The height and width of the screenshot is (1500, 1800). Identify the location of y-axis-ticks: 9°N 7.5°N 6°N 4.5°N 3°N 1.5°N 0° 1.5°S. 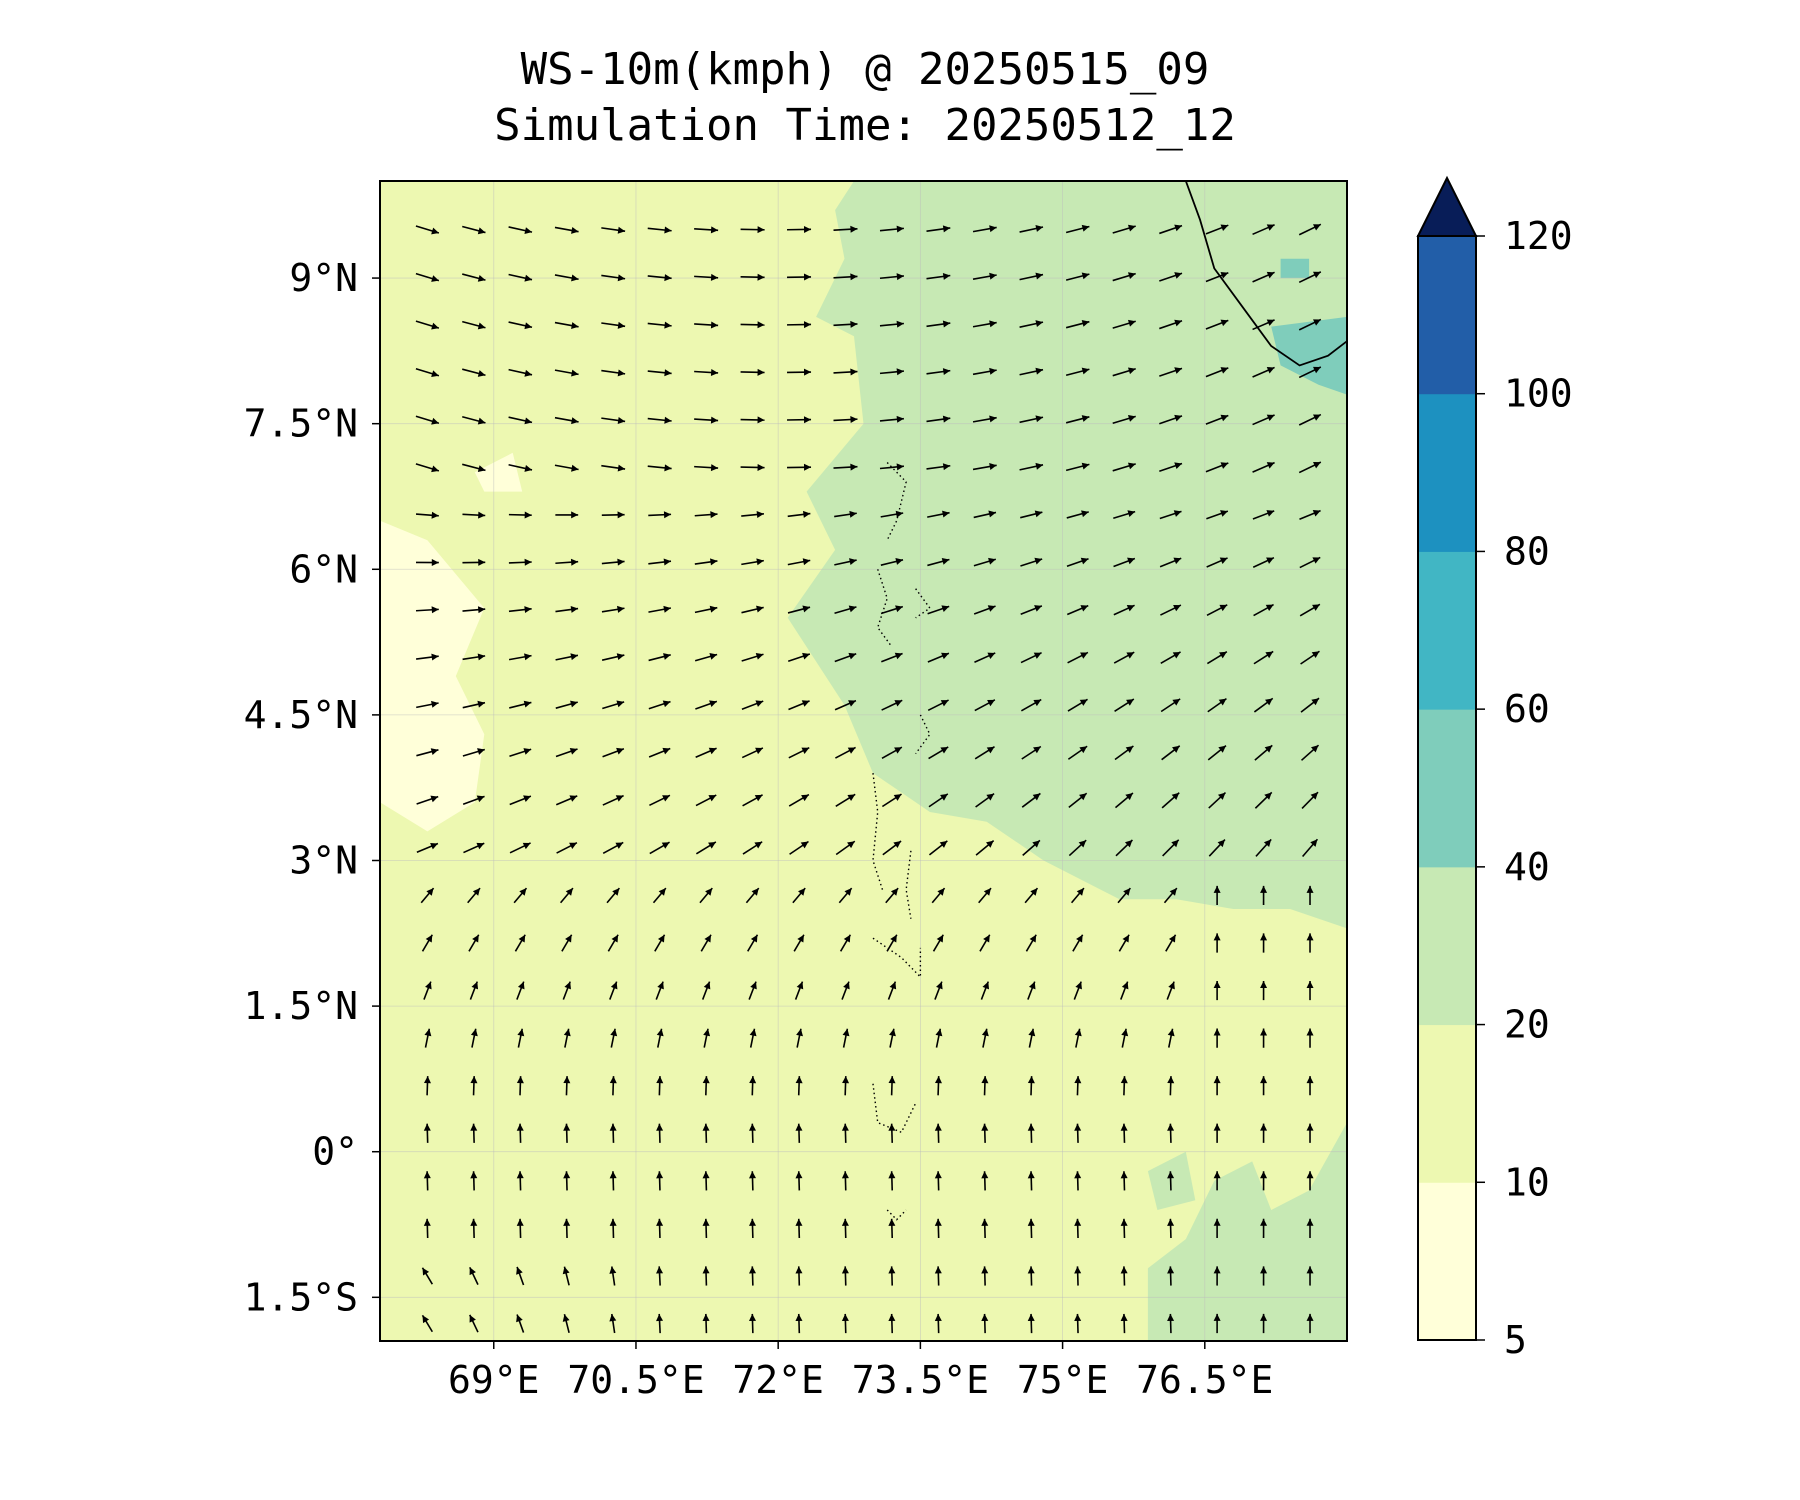
(312, 787).